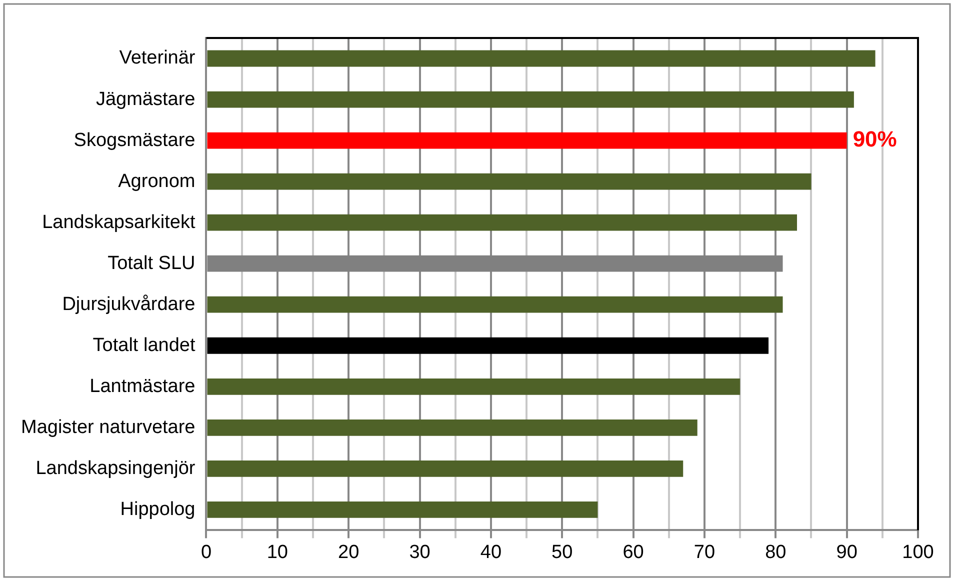 The width and height of the screenshot is (954, 581). Describe the element at coordinates (158, 509) in the screenshot. I see `y-tick-label: Hippolog` at that location.